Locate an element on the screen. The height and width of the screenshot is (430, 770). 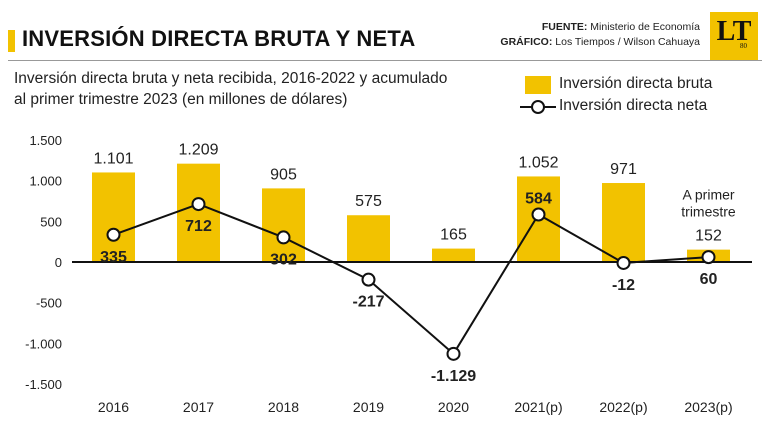
bar-value-label: 1.052 is located at coordinates (538, 162).